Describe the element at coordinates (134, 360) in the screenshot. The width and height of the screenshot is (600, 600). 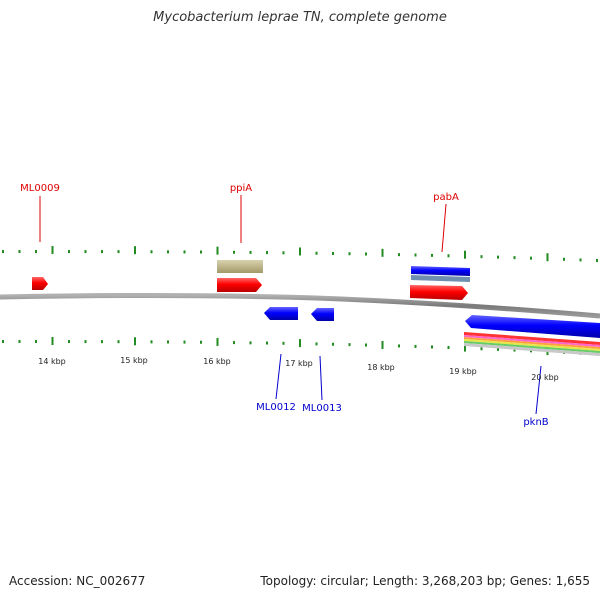
I see `scale-label-15kbp: 15 kbp` at that location.